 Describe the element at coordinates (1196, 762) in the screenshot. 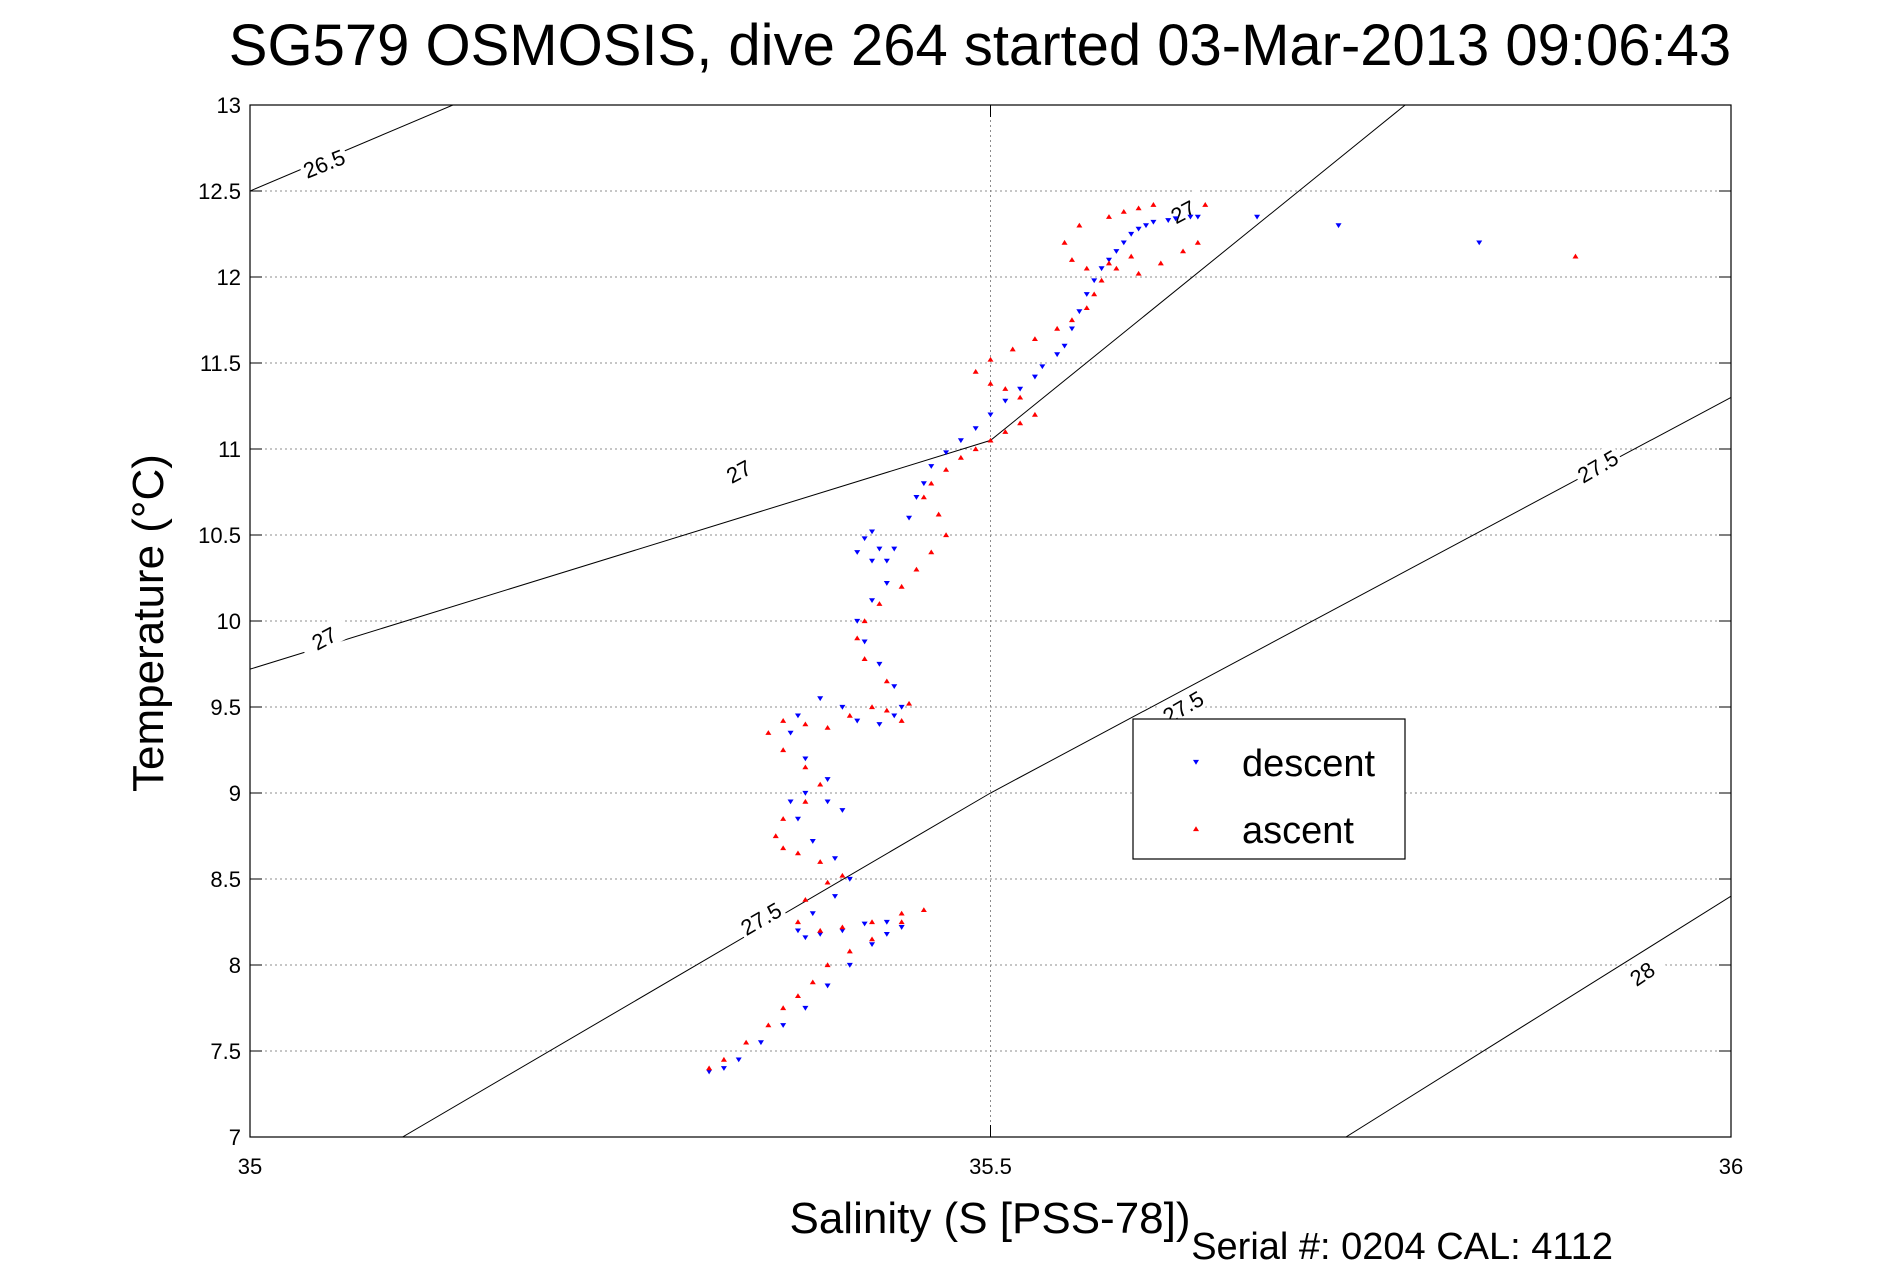

I see `legend-marker-descent` at that location.